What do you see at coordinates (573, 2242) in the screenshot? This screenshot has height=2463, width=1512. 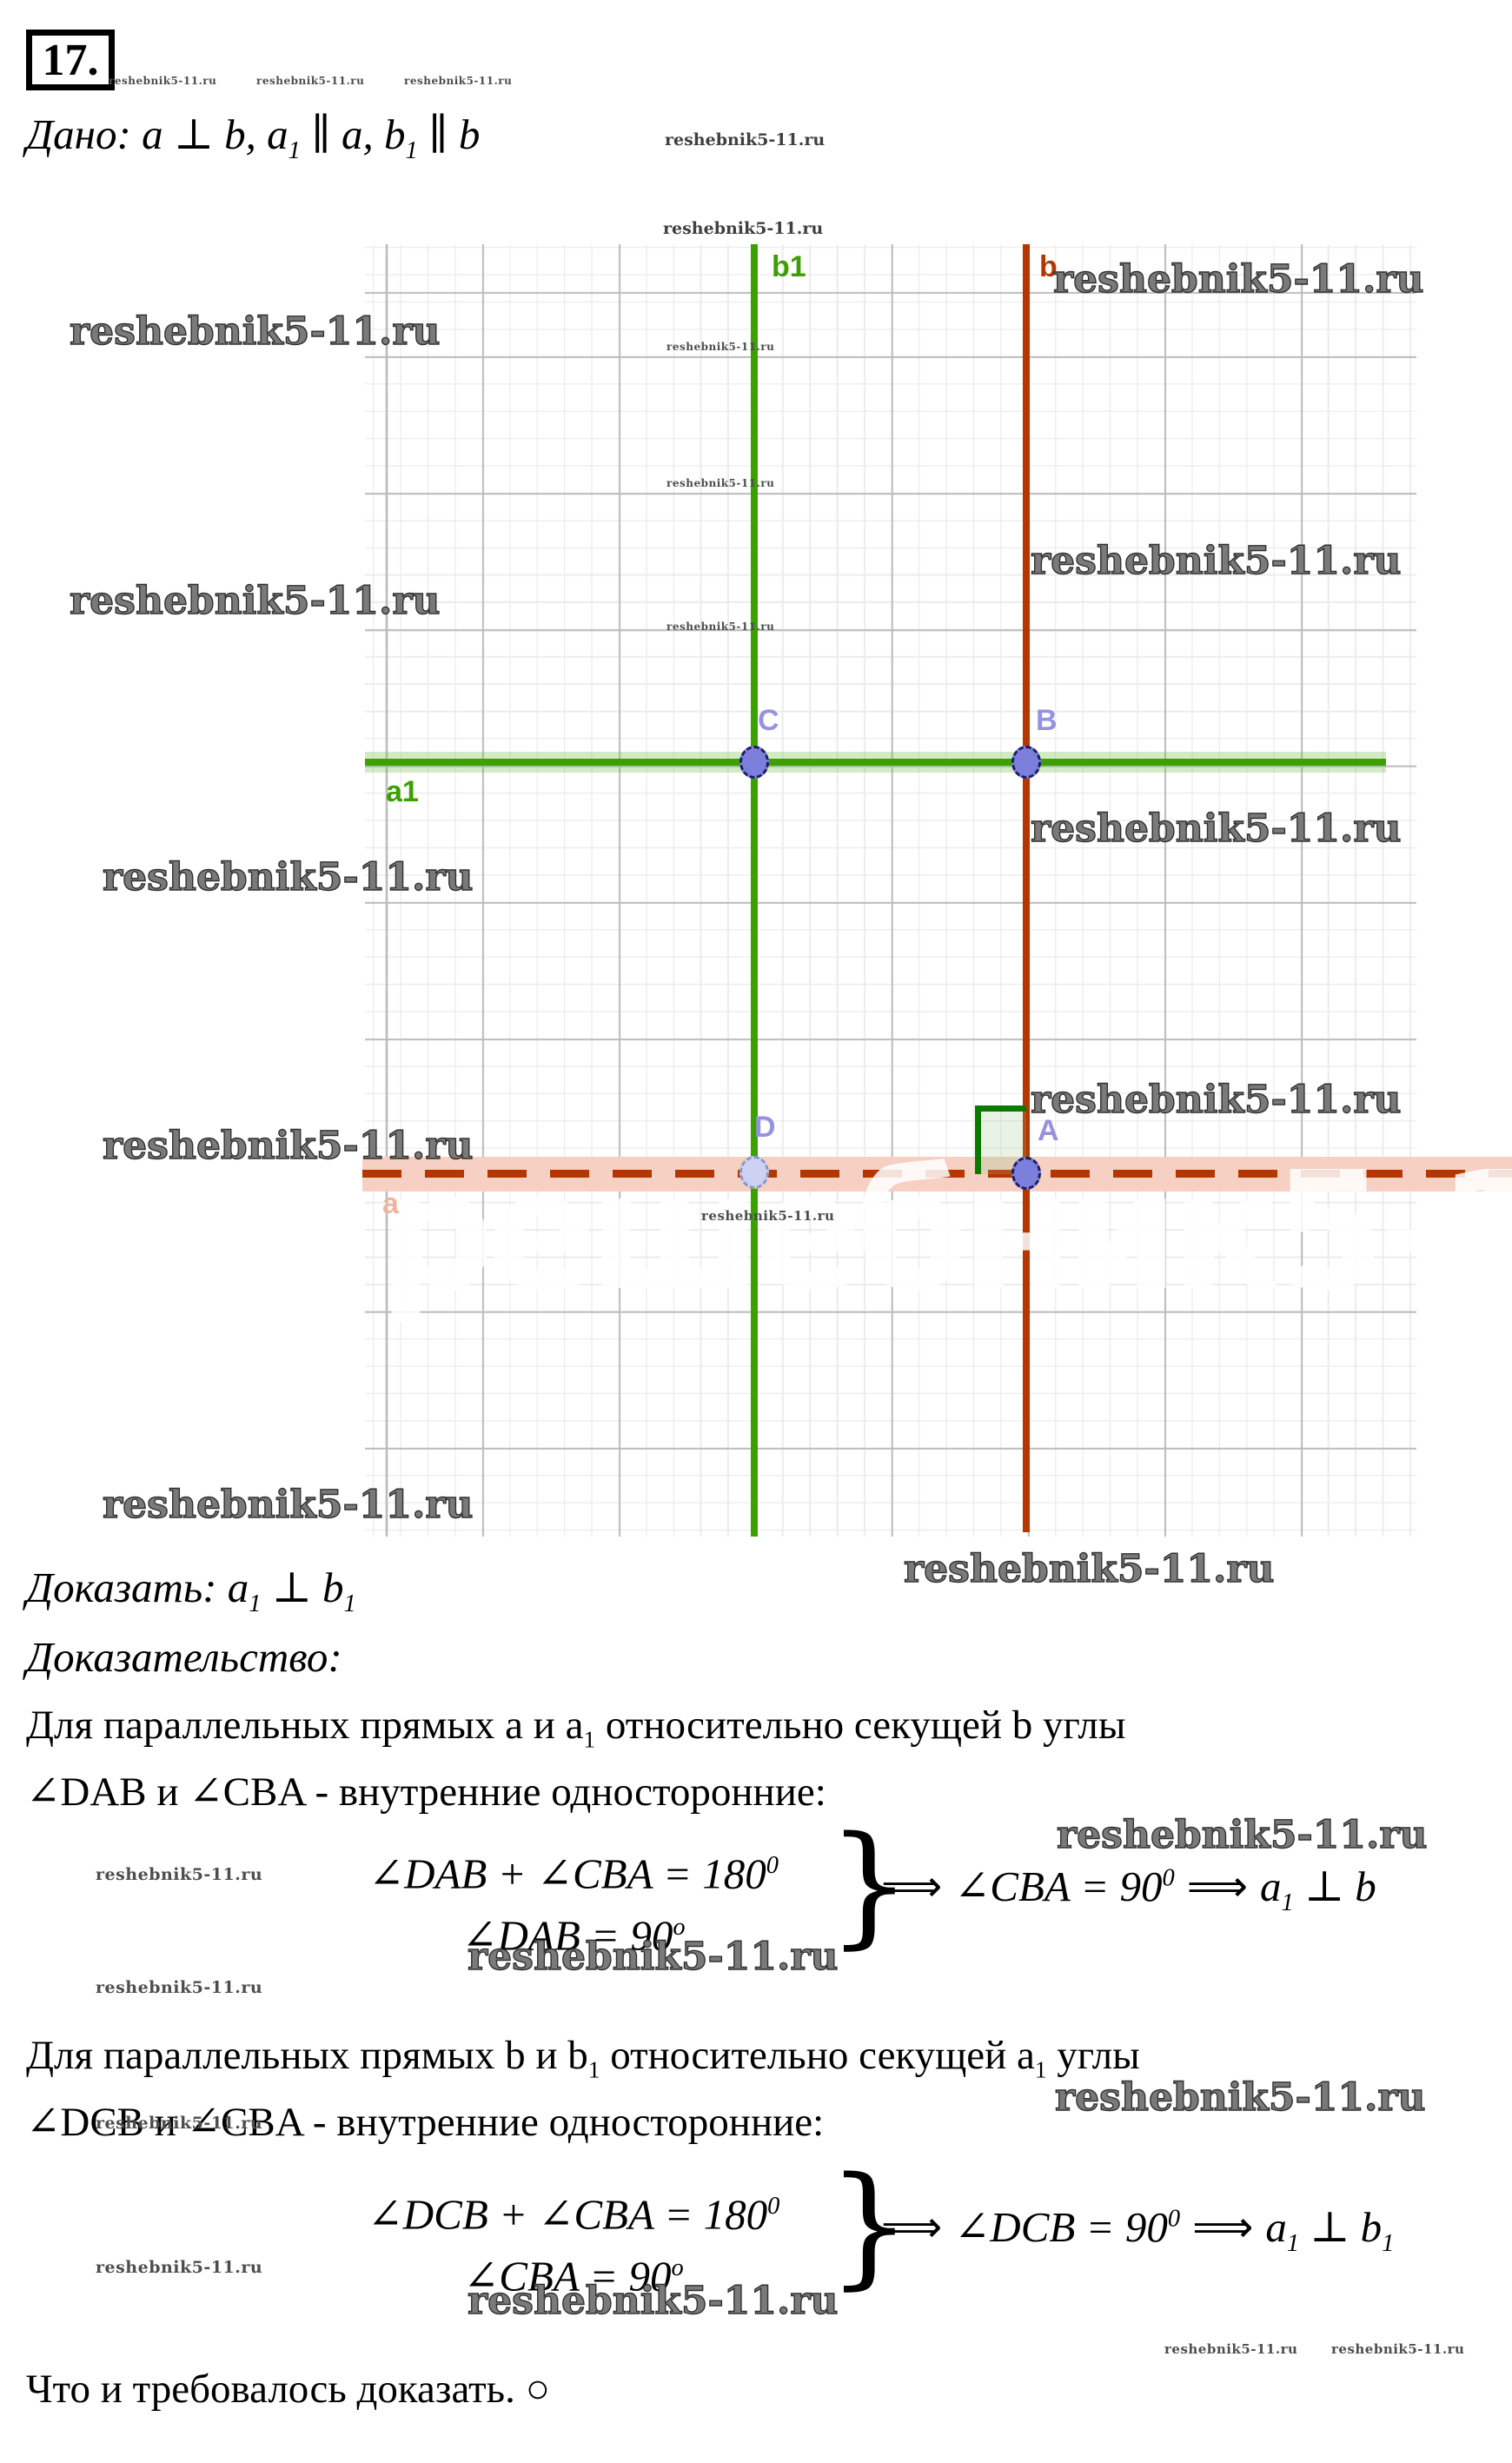 I see `equation2-system: ∠DCB + ∠CBA = 1800 ∠CBA = 90o` at bounding box center [573, 2242].